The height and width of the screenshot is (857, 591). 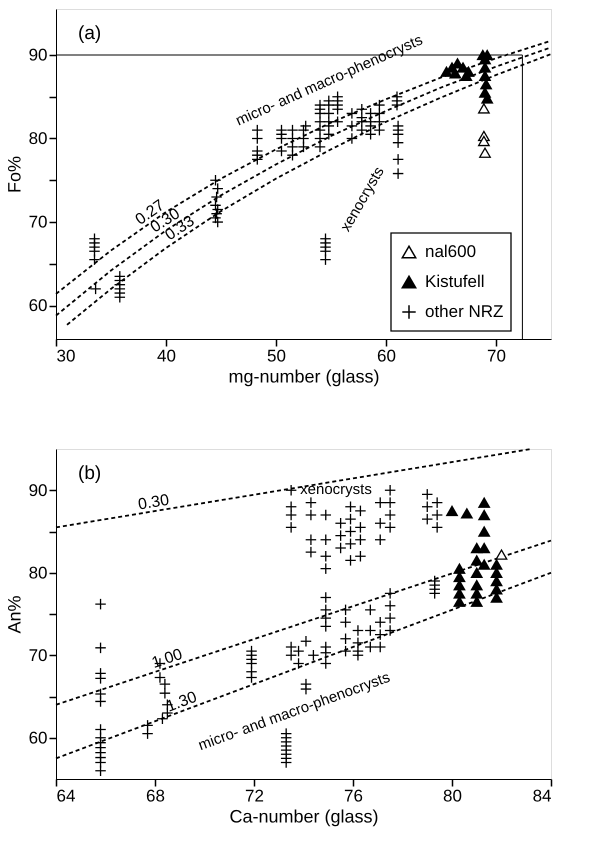 I want to click on x-tick-label: 30, so click(x=66, y=356).